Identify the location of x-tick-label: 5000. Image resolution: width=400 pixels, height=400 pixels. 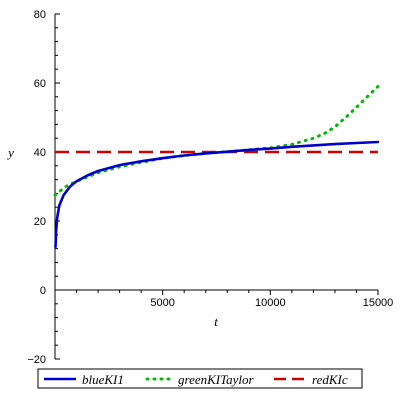
(162, 303).